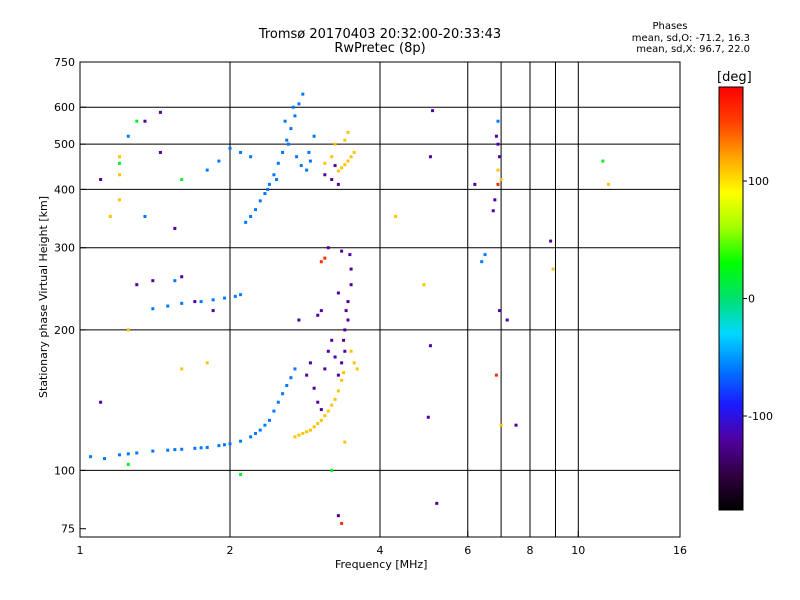 This screenshot has height=600, width=800. What do you see at coordinates (380, 34) in the screenshot?
I see `chart-title: Tromsø 20170403 20:32:00-20:33:43` at bounding box center [380, 34].